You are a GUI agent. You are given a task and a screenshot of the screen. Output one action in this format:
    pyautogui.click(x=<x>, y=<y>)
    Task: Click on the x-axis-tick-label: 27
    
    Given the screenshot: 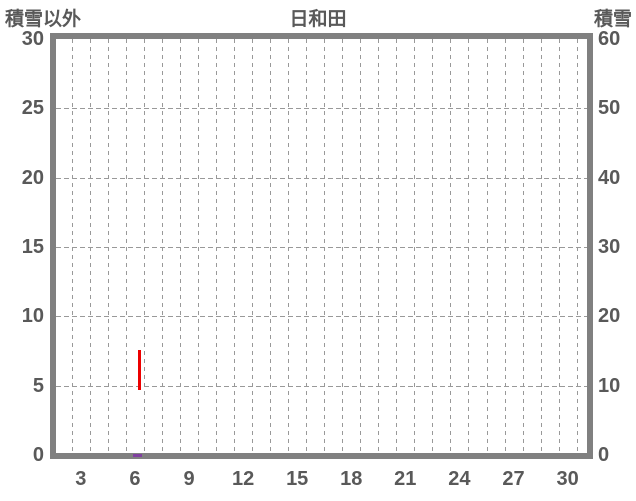 What is the action you would take?
    pyautogui.click(x=513, y=479)
    